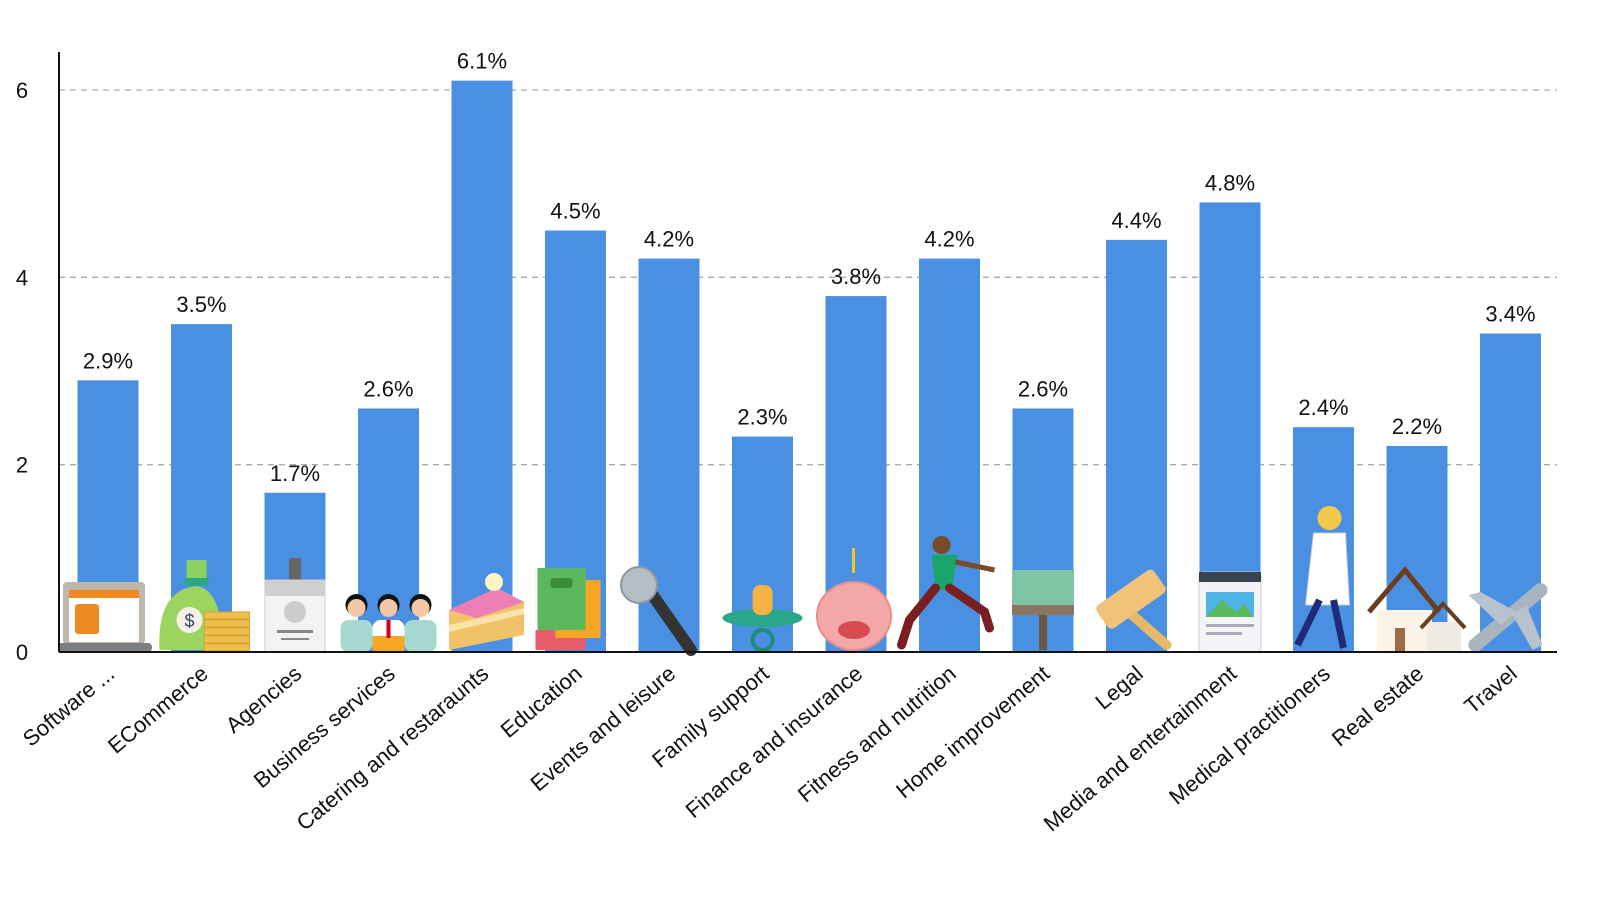 The width and height of the screenshot is (1598, 914). I want to click on data-label: 1.7%, so click(295, 473).